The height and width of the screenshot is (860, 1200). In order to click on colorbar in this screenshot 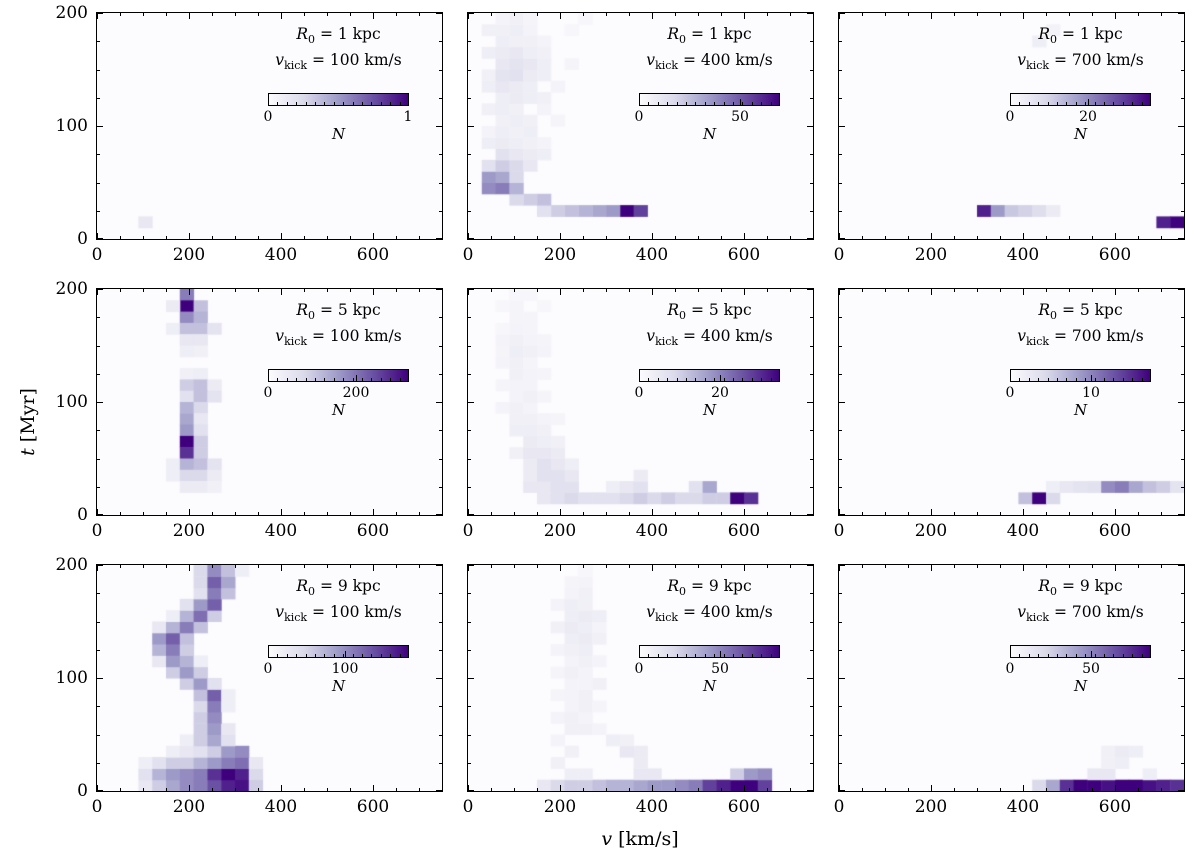, I will do `click(709, 99)`.